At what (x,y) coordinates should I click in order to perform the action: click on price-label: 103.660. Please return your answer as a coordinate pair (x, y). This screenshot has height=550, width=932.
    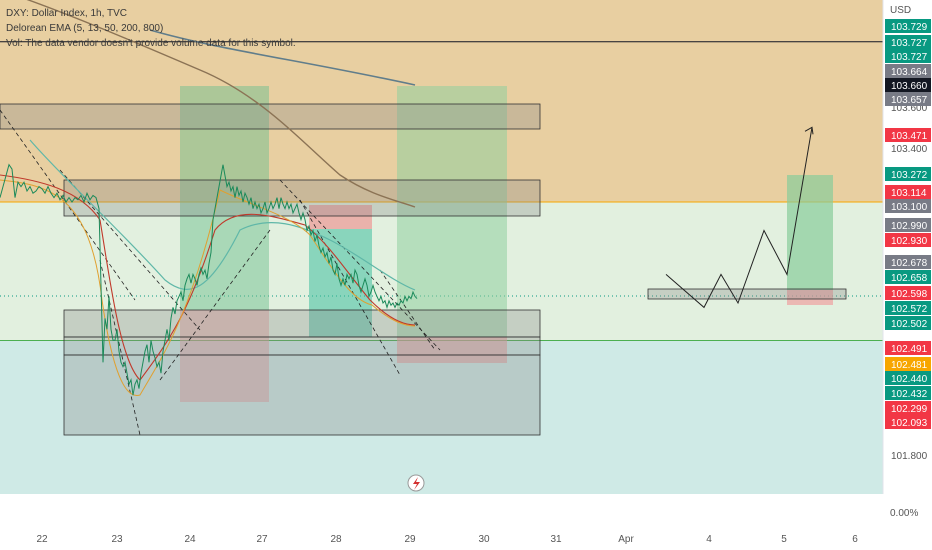
    Looking at the image, I should click on (909, 86).